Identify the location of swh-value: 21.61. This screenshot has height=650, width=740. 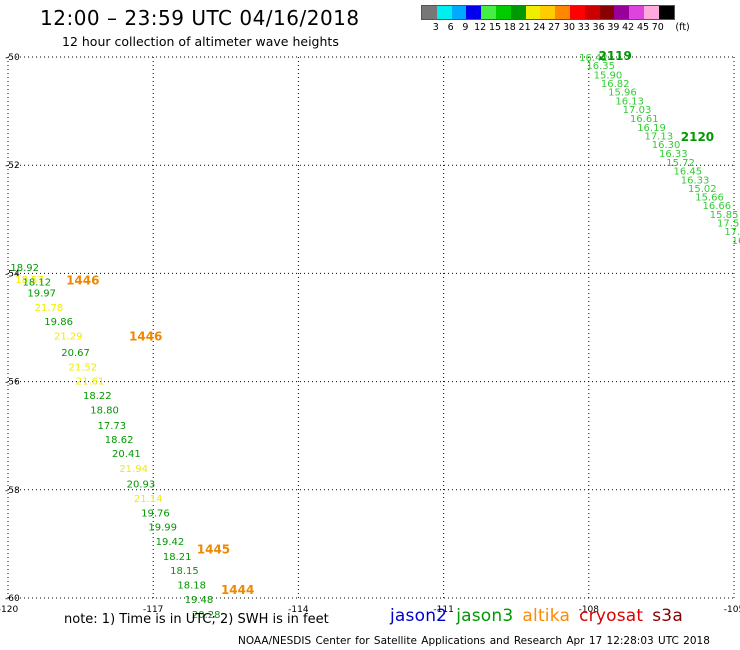
(90, 382).